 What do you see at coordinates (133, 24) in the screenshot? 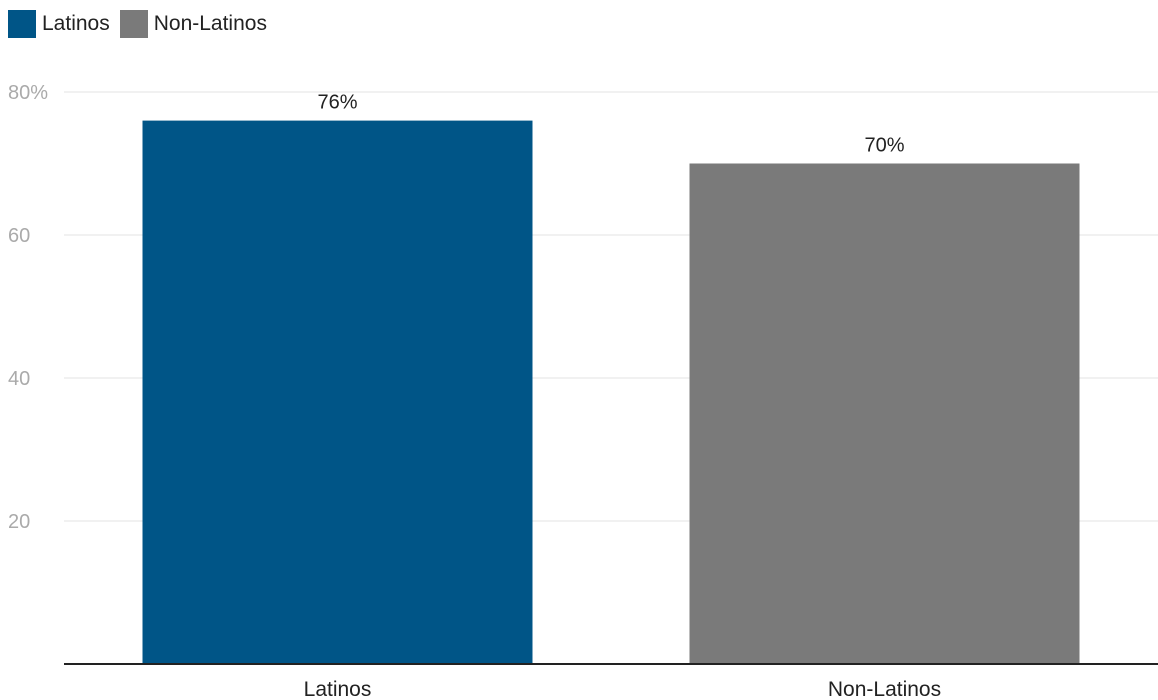
I see `legend-swatch-non-latinos` at bounding box center [133, 24].